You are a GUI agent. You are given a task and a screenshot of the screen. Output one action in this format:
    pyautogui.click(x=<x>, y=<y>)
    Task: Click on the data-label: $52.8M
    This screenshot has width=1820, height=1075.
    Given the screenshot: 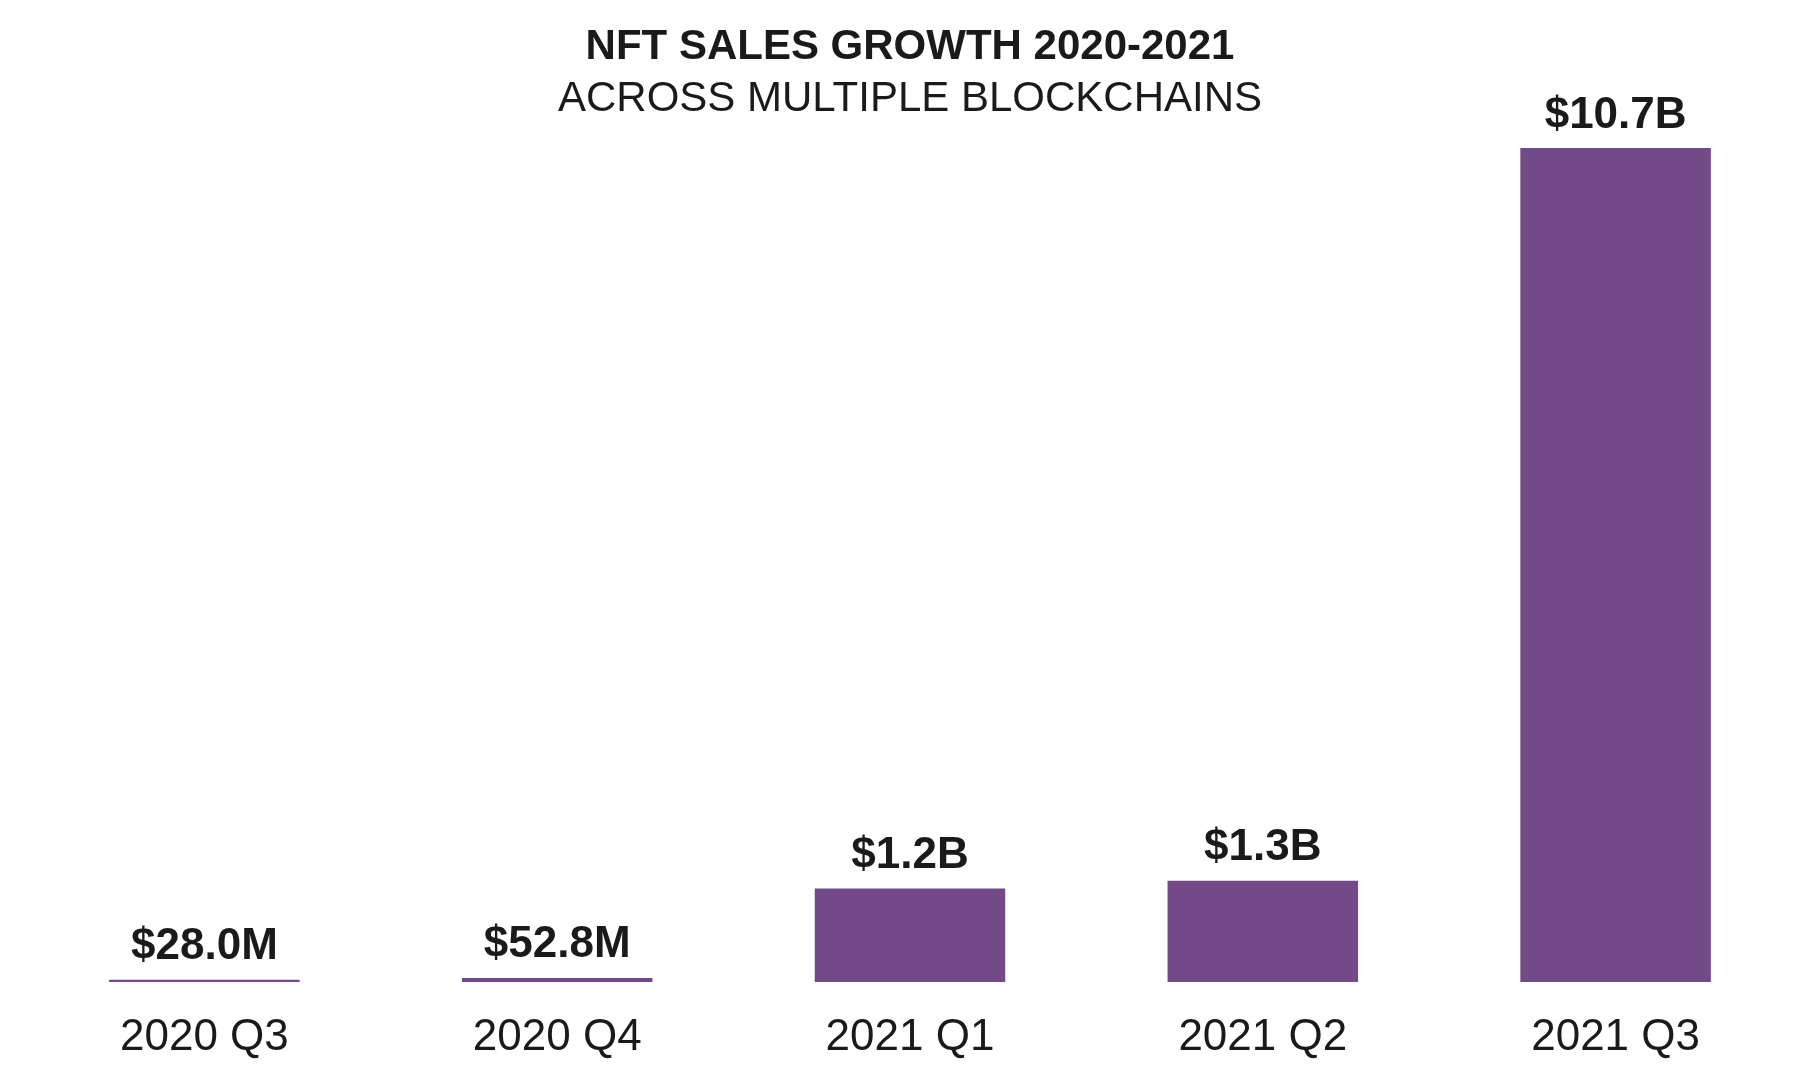 What is the action you would take?
    pyautogui.click(x=557, y=942)
    